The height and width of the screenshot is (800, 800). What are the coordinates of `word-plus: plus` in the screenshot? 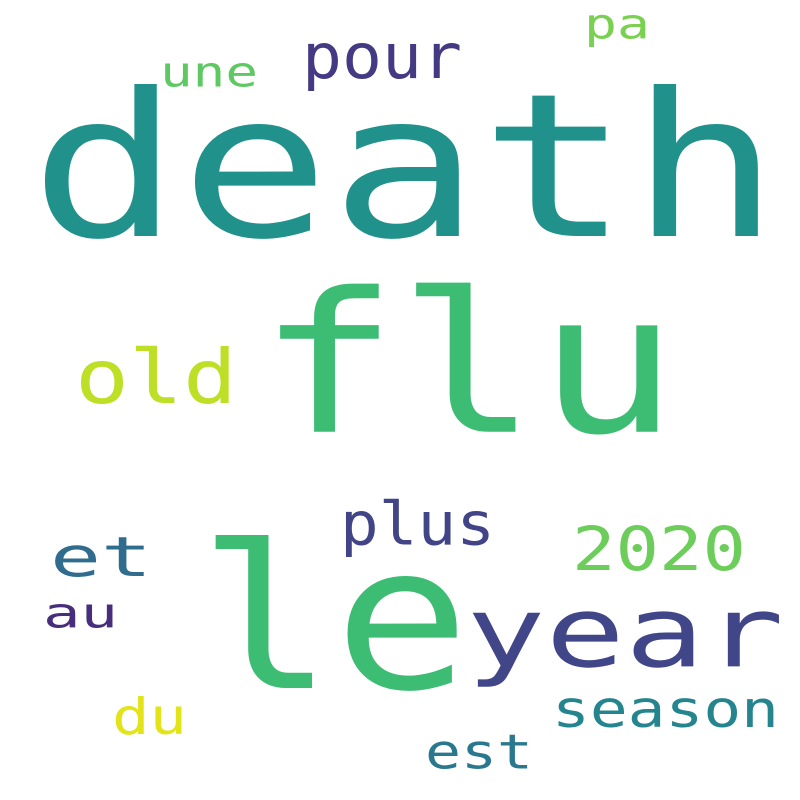 It's located at (417, 523).